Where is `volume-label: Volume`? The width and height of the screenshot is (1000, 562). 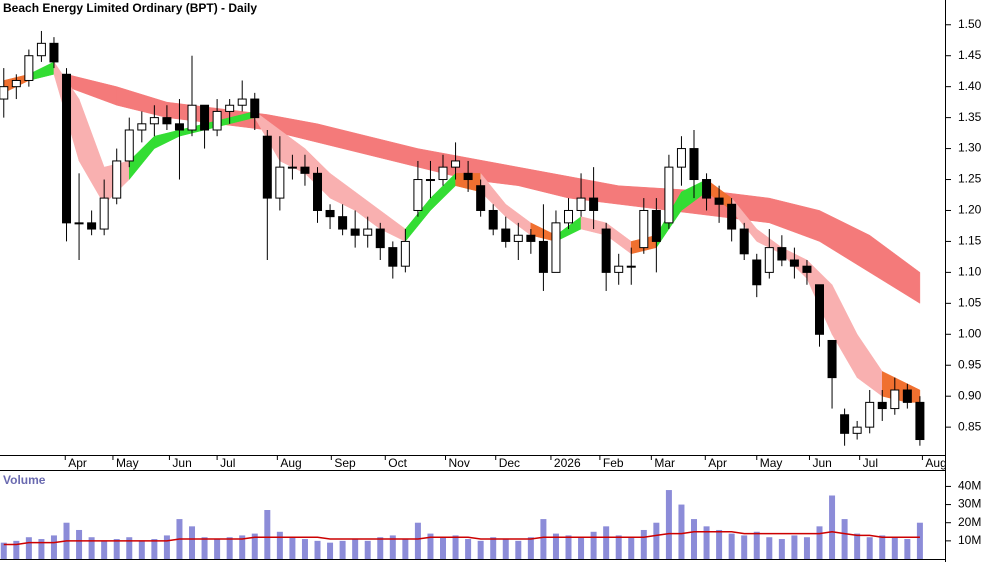
volume-label: Volume is located at coordinates (24, 480).